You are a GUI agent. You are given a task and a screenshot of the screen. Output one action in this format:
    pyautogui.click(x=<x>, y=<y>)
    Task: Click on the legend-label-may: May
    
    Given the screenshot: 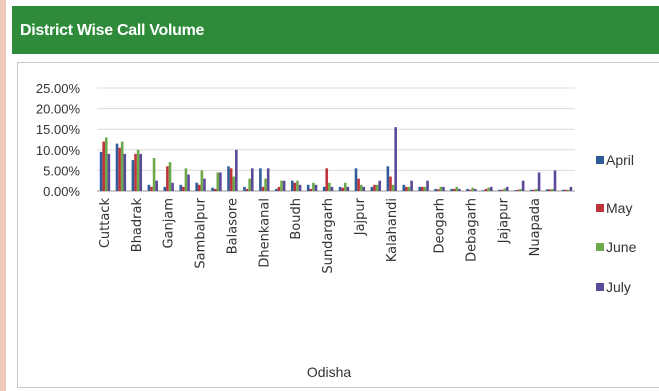 What is the action you would take?
    pyautogui.click(x=619, y=208)
    